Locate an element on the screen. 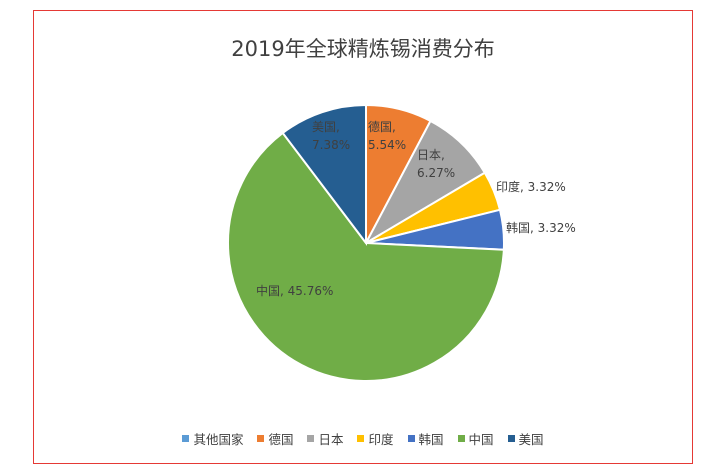 The image size is (707, 474). slice-label-2: 日本, 6.27% is located at coordinates (436, 164).